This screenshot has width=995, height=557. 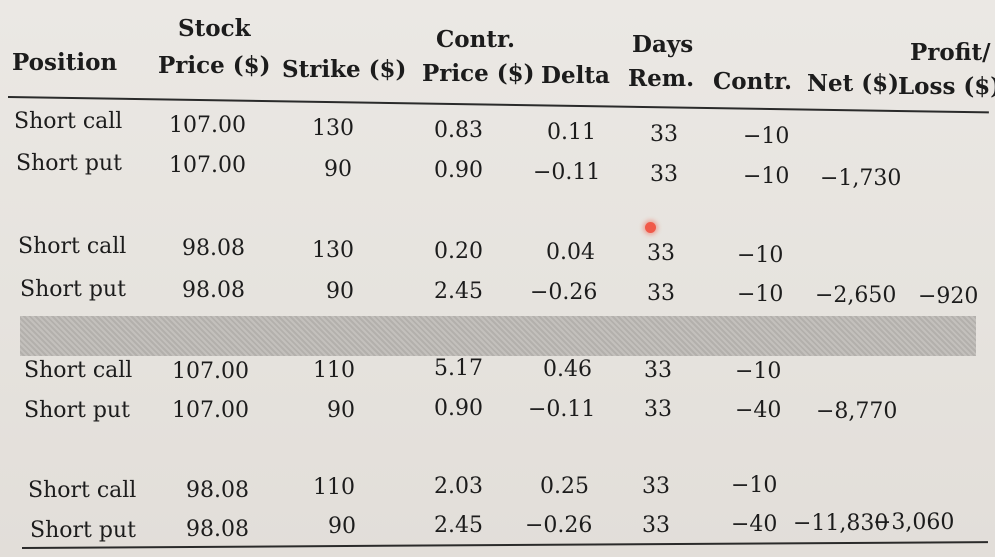 I want to click on row-1-contr-price: 0.83, so click(x=458, y=130).